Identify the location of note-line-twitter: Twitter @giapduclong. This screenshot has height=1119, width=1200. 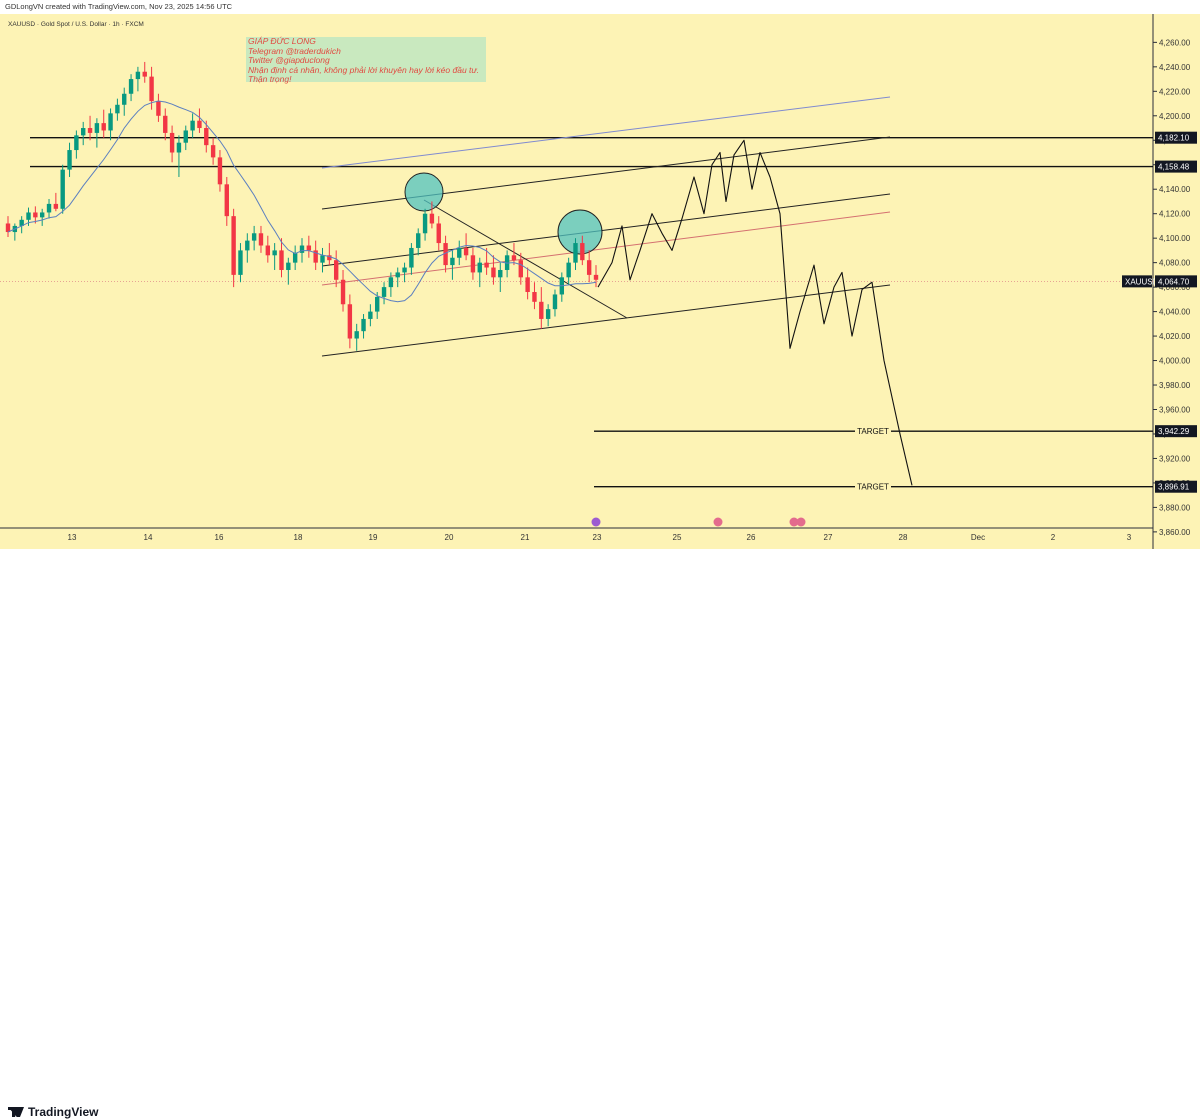
(289, 60).